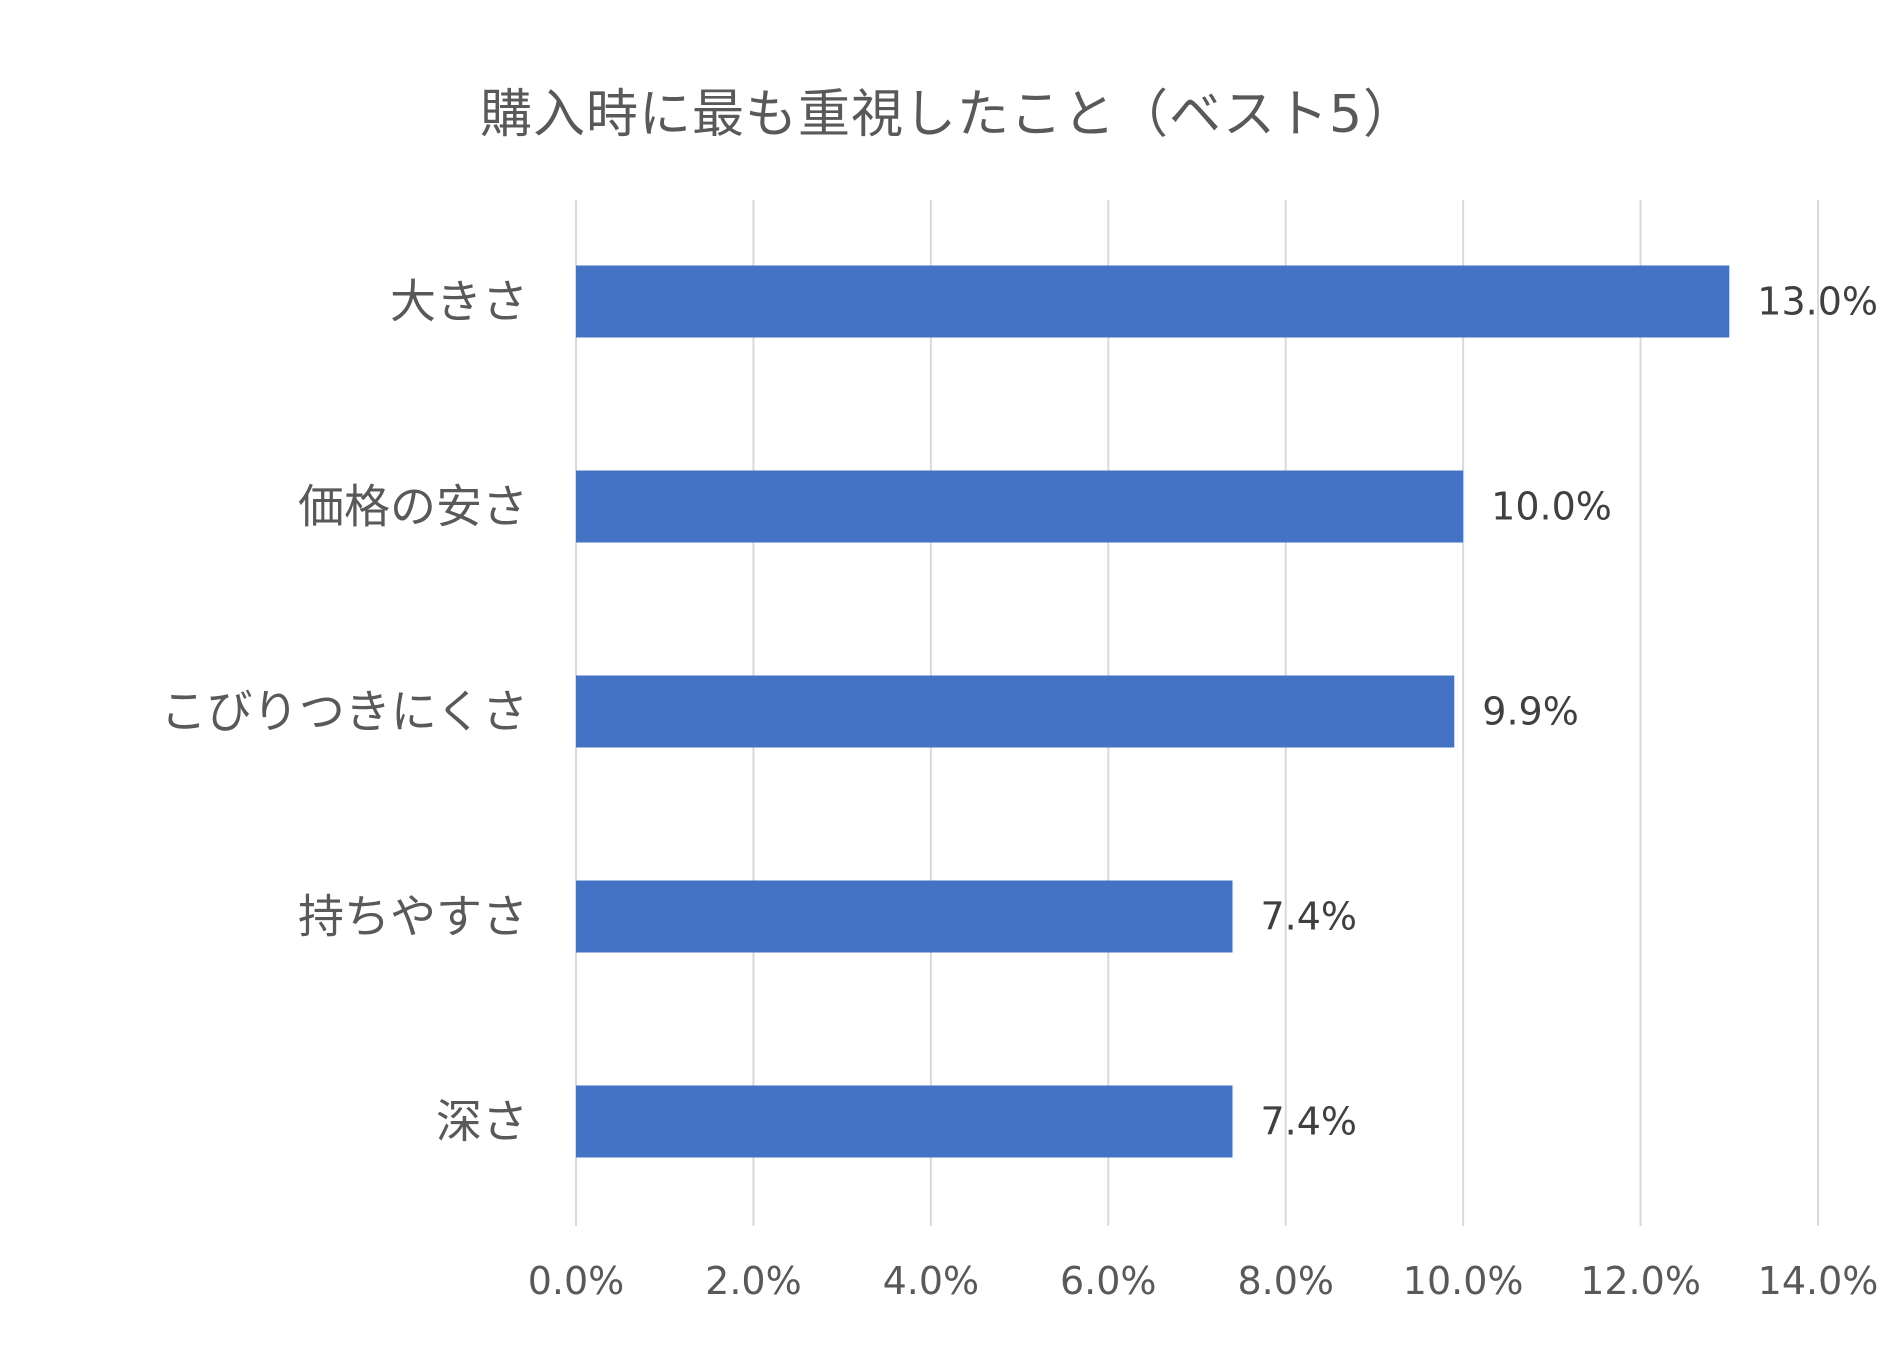  I want to click on x-tick-labels: 0.0% 2.0% 4.0% 6.0% 8.0% 10.0% 12.0% 14.0%, so click(1203, 1281).